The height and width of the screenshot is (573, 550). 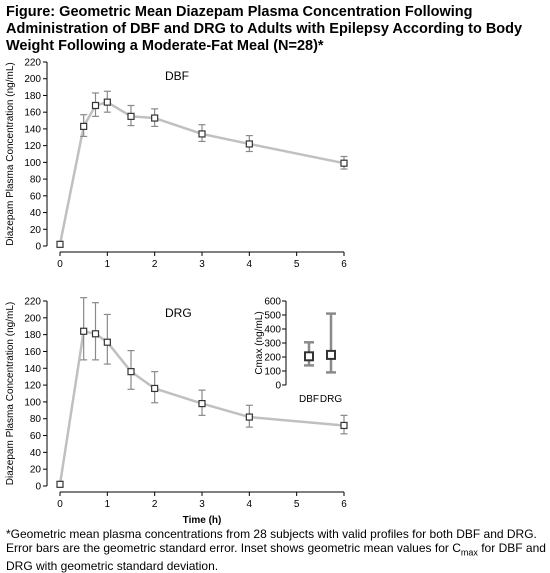 What do you see at coordinates (272, 344) in the screenshot?
I see `inset-y-tick-label: 300` at bounding box center [272, 344].